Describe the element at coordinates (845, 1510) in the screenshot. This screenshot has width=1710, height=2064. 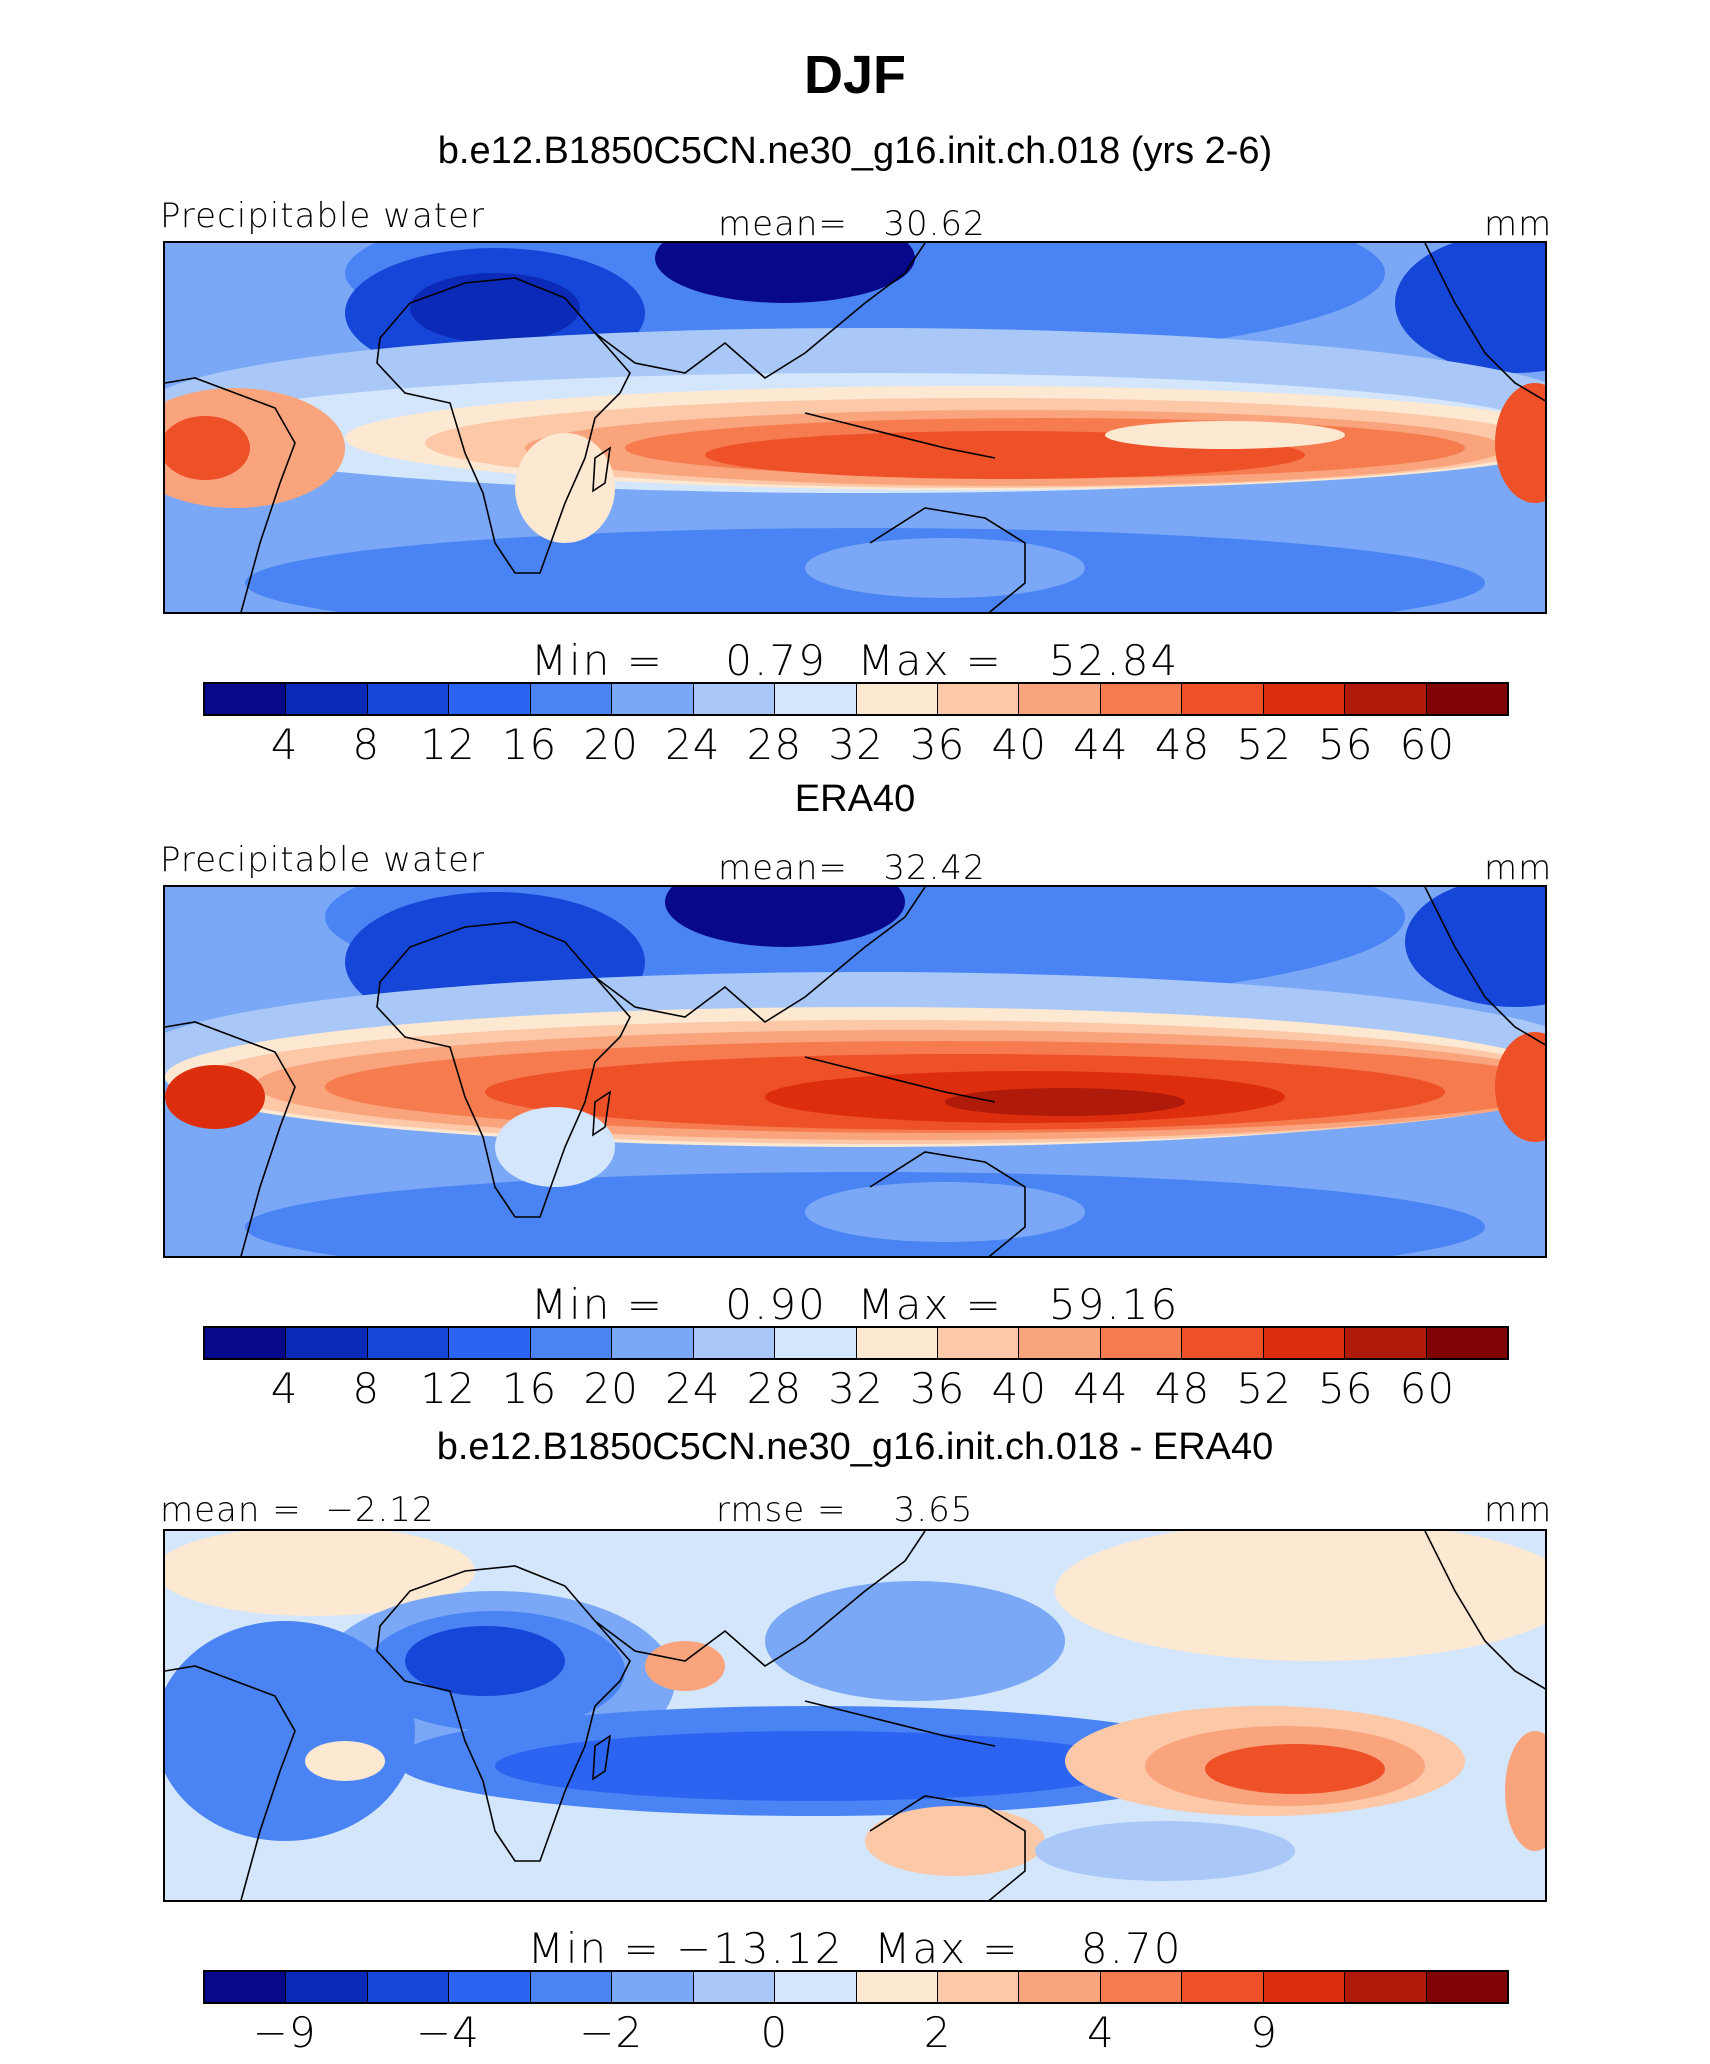
I see `diff-rmse-label: rmse = 3.65` at that location.